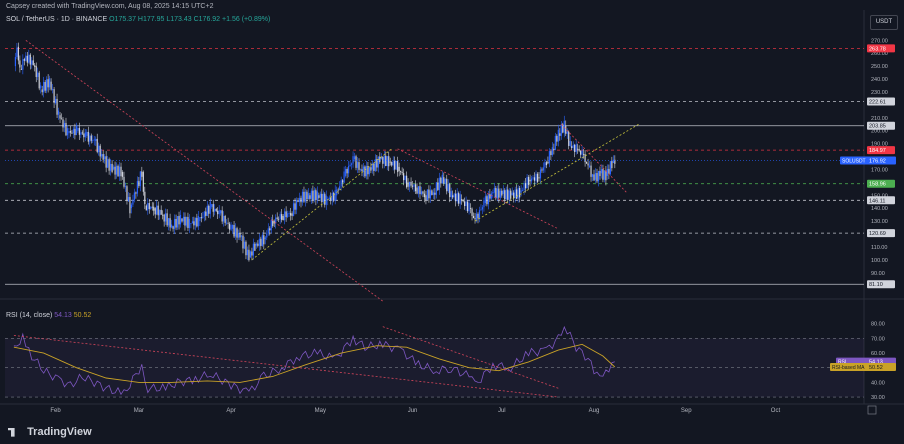  I want to click on brand-label: TradingView, so click(59, 432).